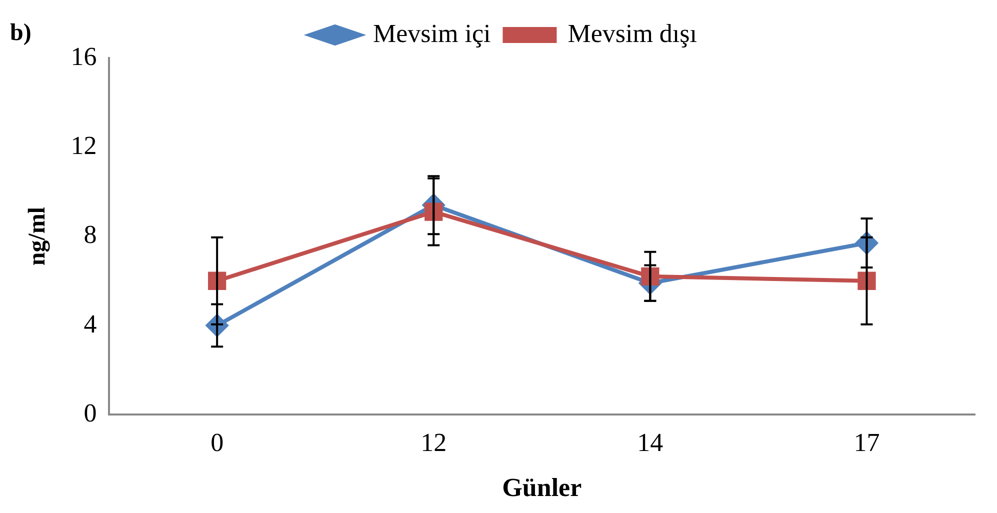 The width and height of the screenshot is (997, 513). I want to click on x-axis-title: Günler, so click(542, 487).